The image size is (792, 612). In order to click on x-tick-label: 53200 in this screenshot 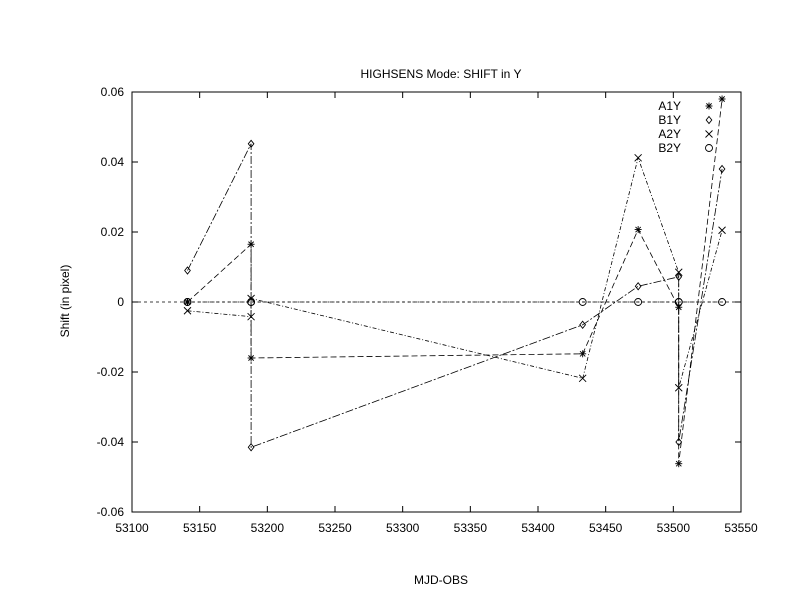, I will do `click(268, 528)`.